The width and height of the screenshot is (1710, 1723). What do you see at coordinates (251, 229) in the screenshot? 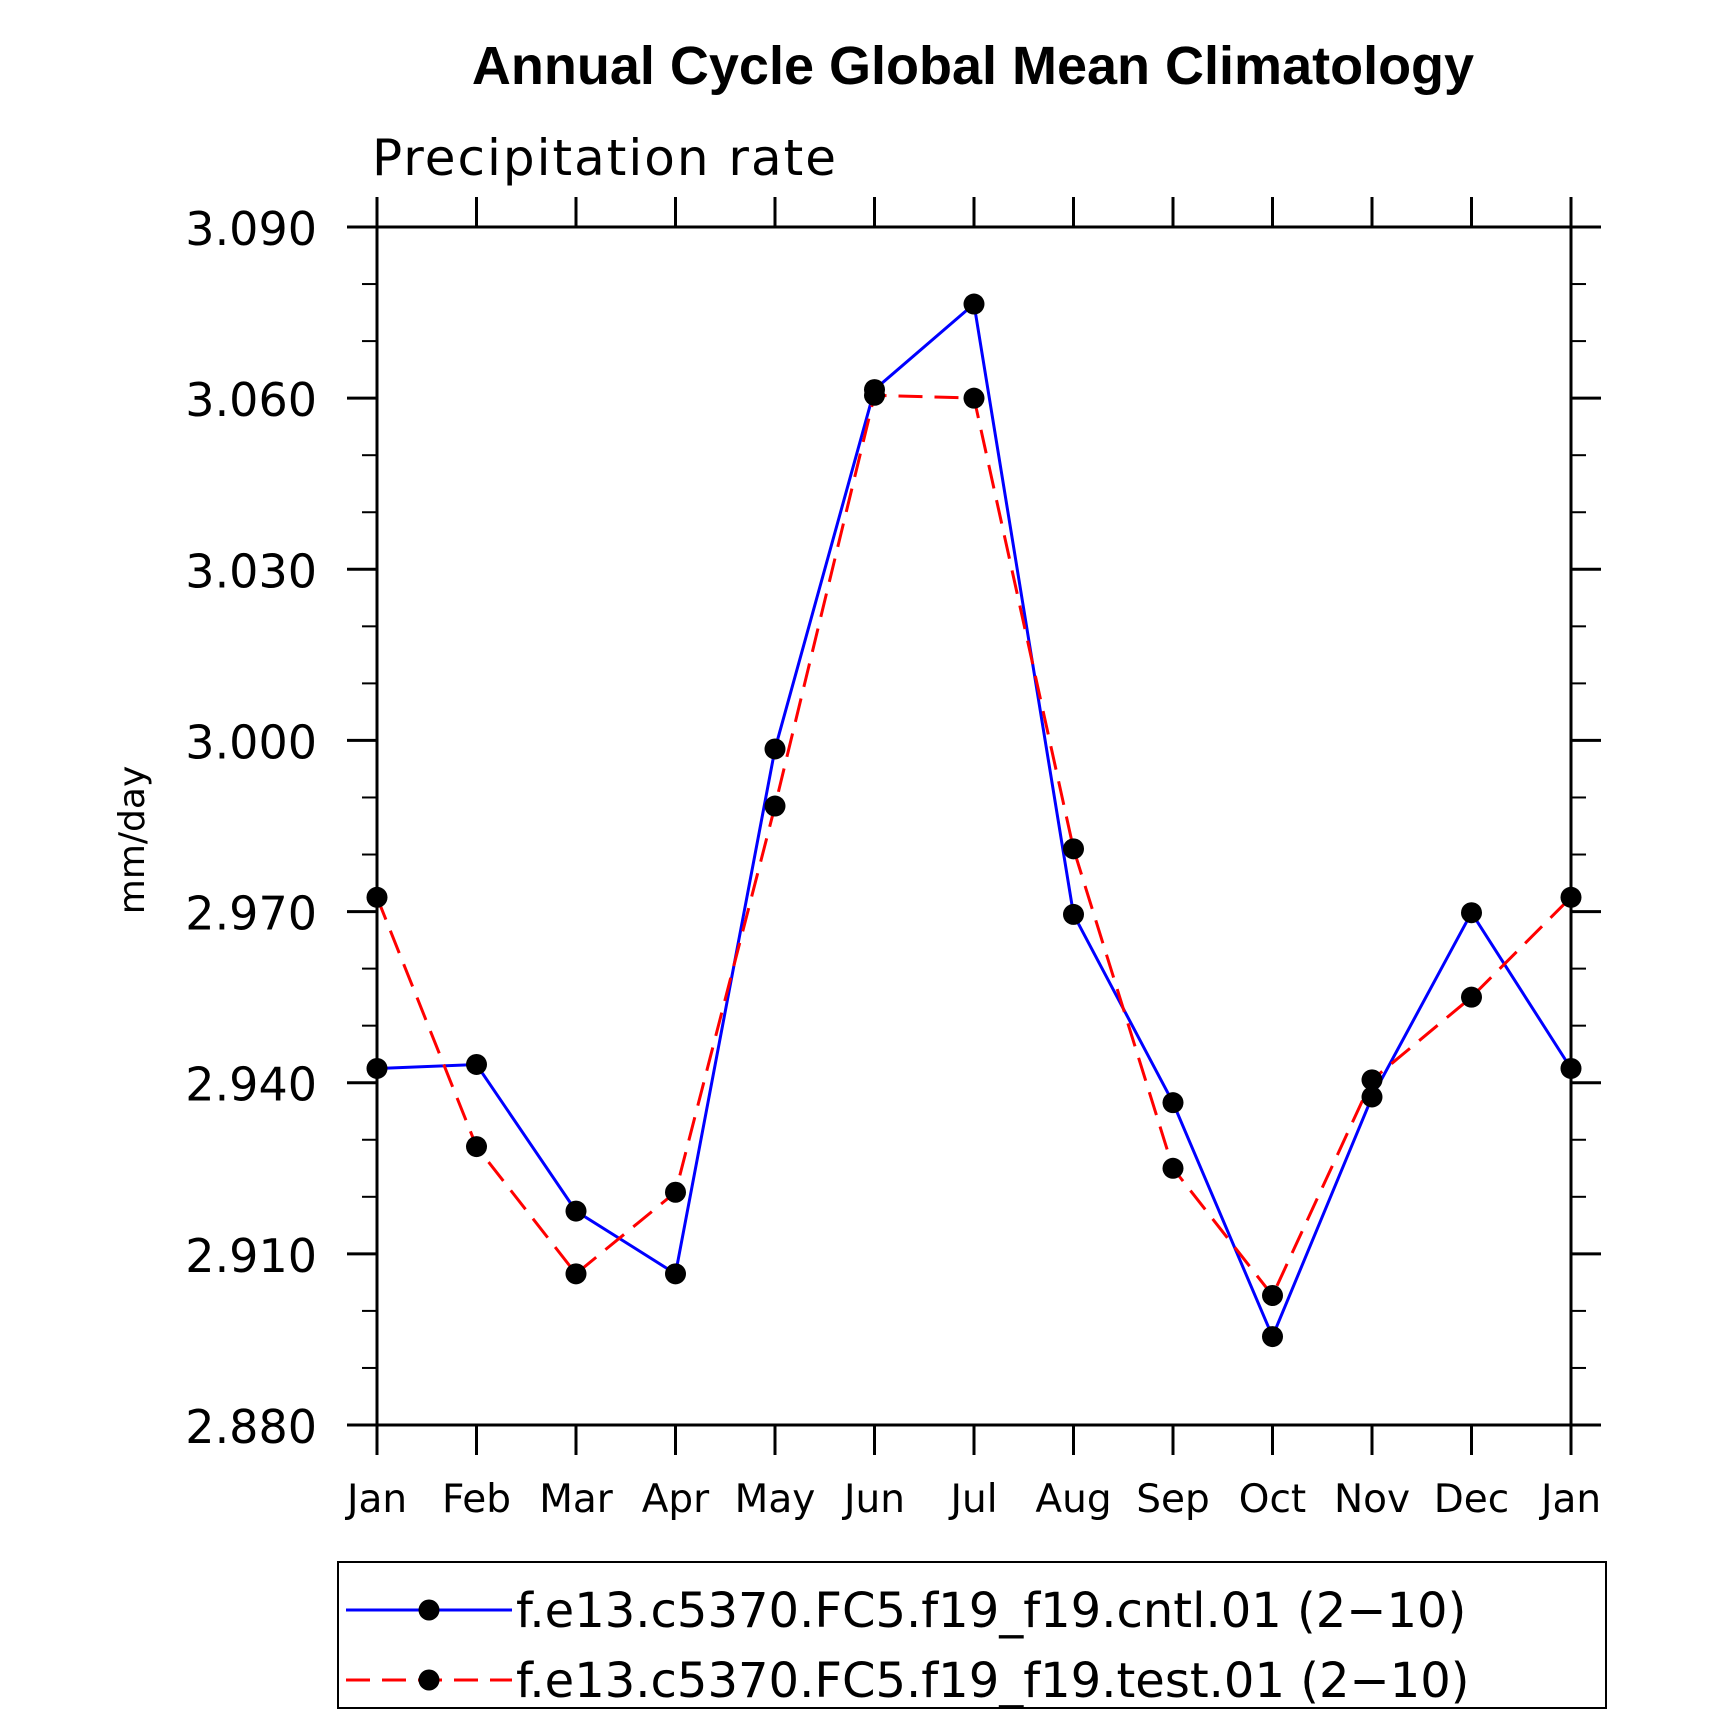
I see `y-tick-label: 3.090` at bounding box center [251, 229].